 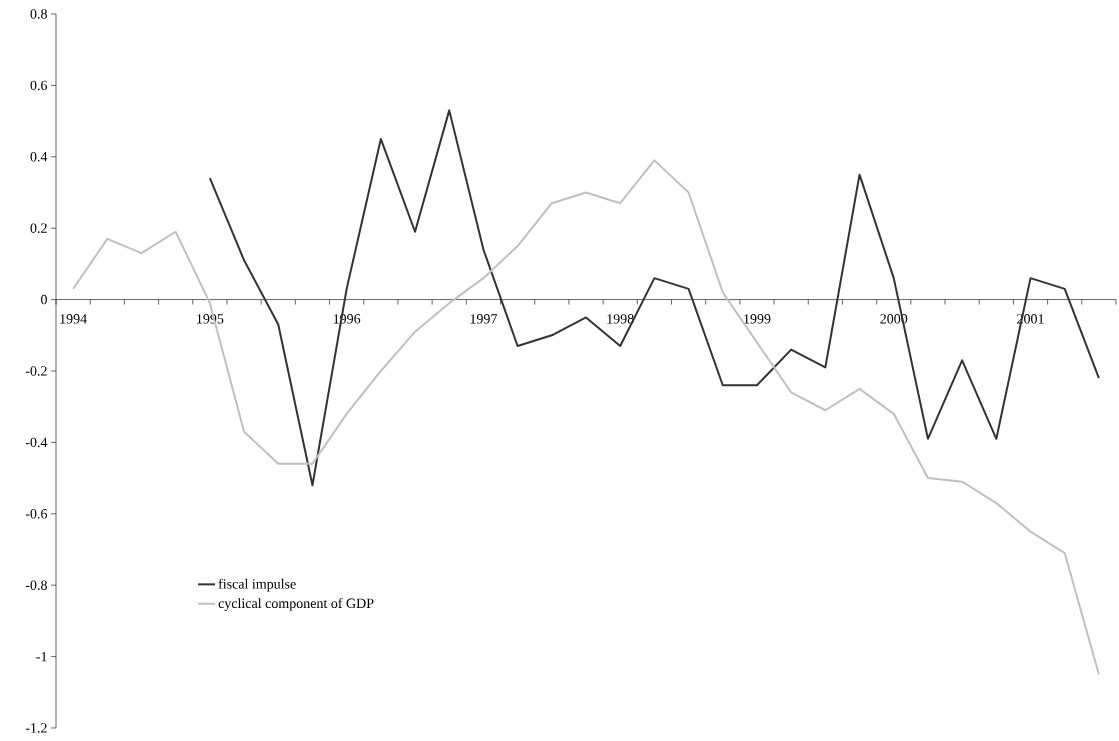 What do you see at coordinates (36, 514) in the screenshot?
I see `y-tick-label: -0.6` at bounding box center [36, 514].